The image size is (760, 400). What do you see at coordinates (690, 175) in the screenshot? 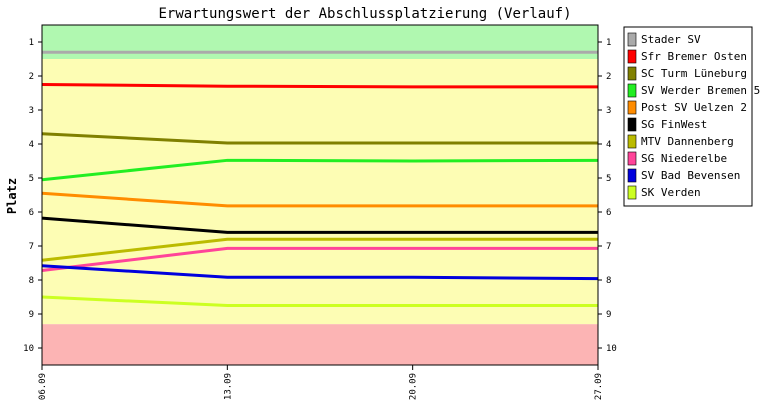
I see `legend-label: SV Bad Bevensen` at bounding box center [690, 175].